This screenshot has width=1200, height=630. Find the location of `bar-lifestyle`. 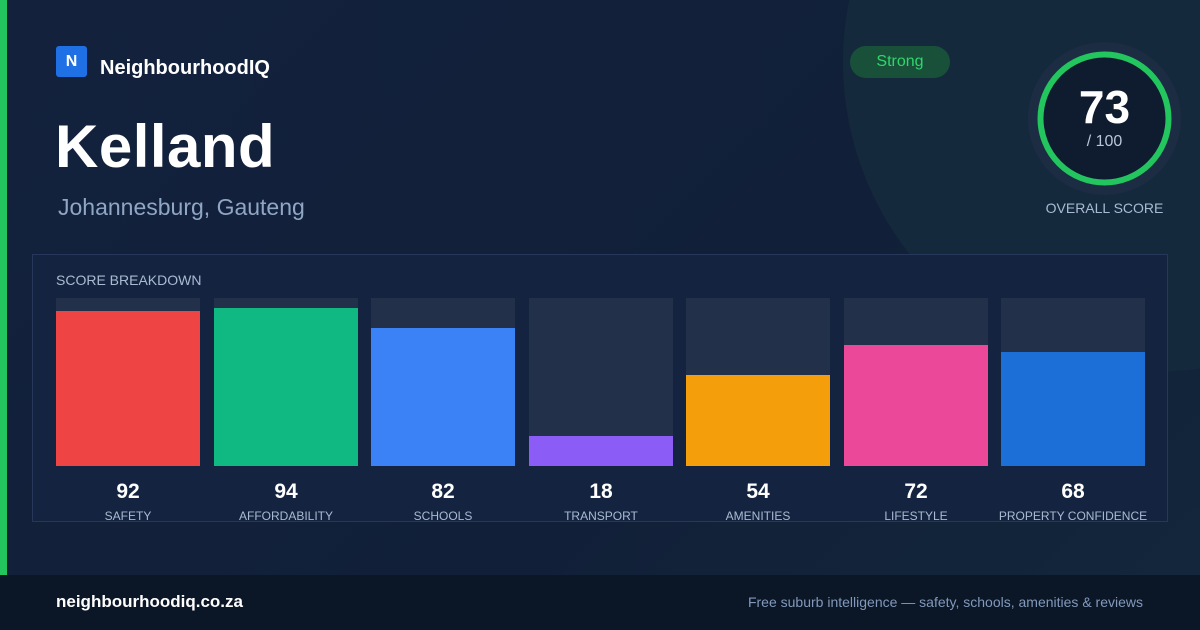

bar-lifestyle is located at coordinates (916, 405).